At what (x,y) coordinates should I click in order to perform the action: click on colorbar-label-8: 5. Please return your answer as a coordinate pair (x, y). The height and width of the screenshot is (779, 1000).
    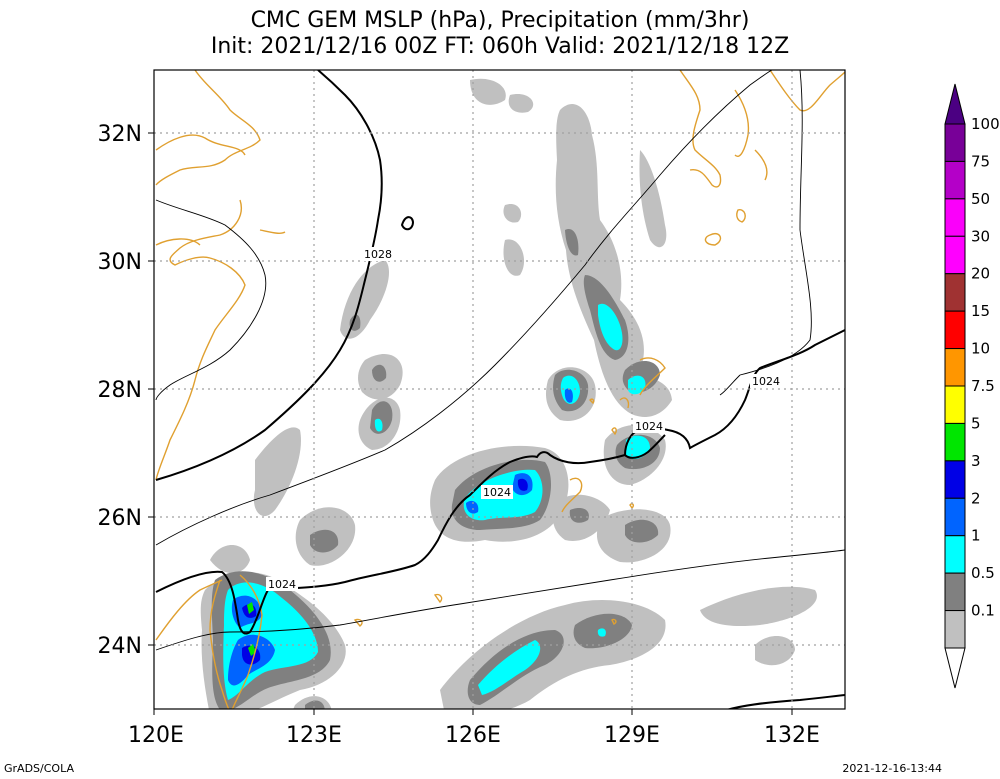
    Looking at the image, I should click on (976, 423).